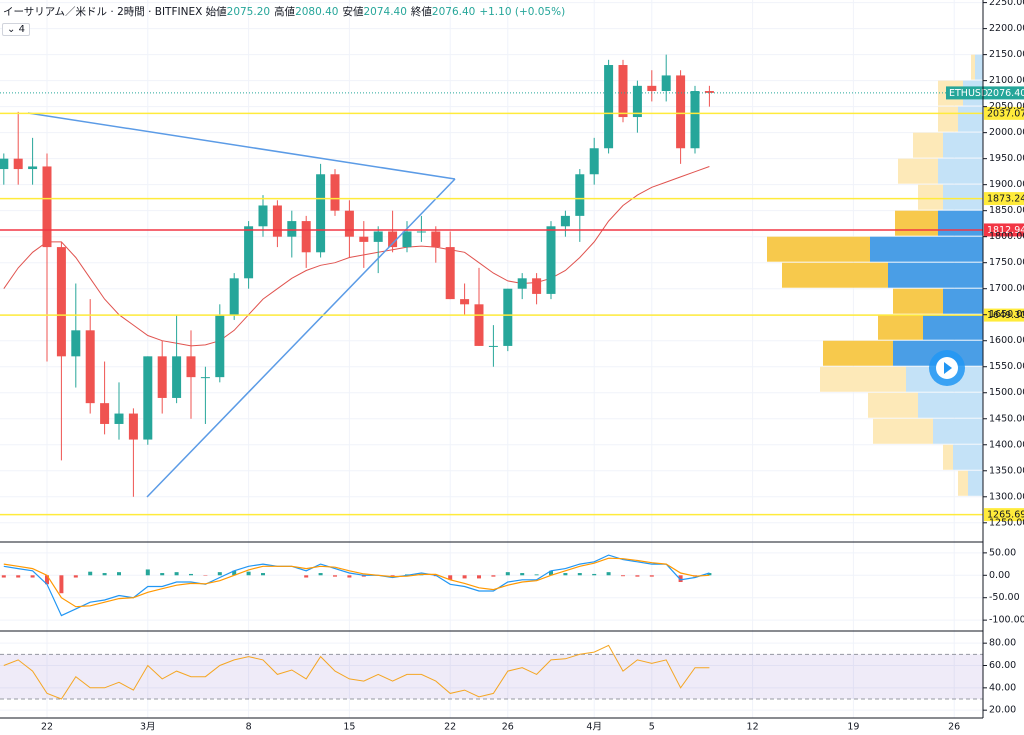 The image size is (1024, 735). I want to click on field-value: +1.10 (+0.05%), so click(522, 12).